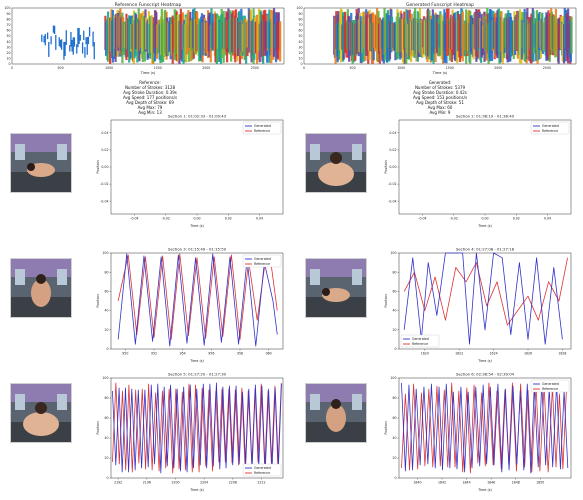  What do you see at coordinates (392, 133) in the screenshot?
I see `y-tick-label: 0.04` at bounding box center [392, 133].